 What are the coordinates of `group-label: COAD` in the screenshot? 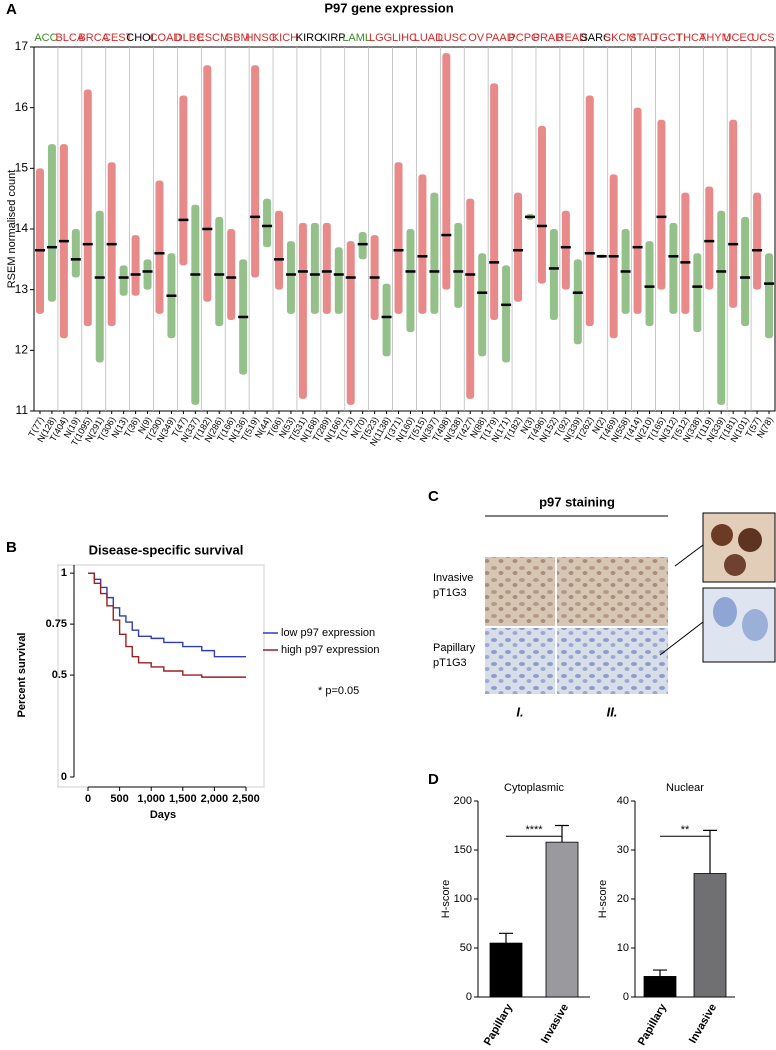 It's located at (166, 38).